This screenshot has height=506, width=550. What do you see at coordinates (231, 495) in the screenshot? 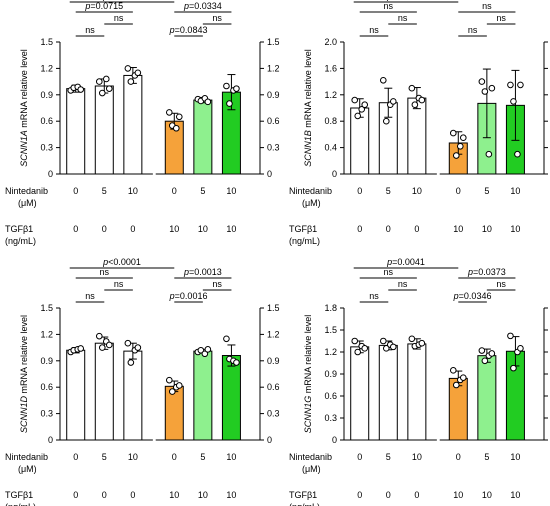
I see `tgf-dose-5: 10` at bounding box center [231, 495].